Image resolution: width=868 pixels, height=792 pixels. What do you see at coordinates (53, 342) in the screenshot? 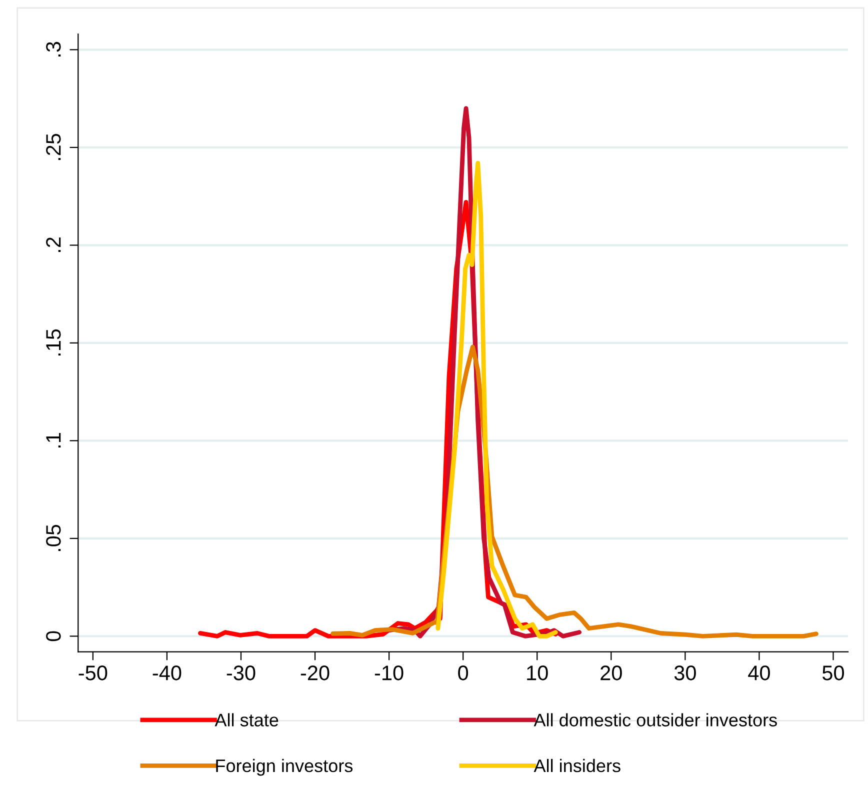
I see `y-tick-label: .15` at bounding box center [53, 342].